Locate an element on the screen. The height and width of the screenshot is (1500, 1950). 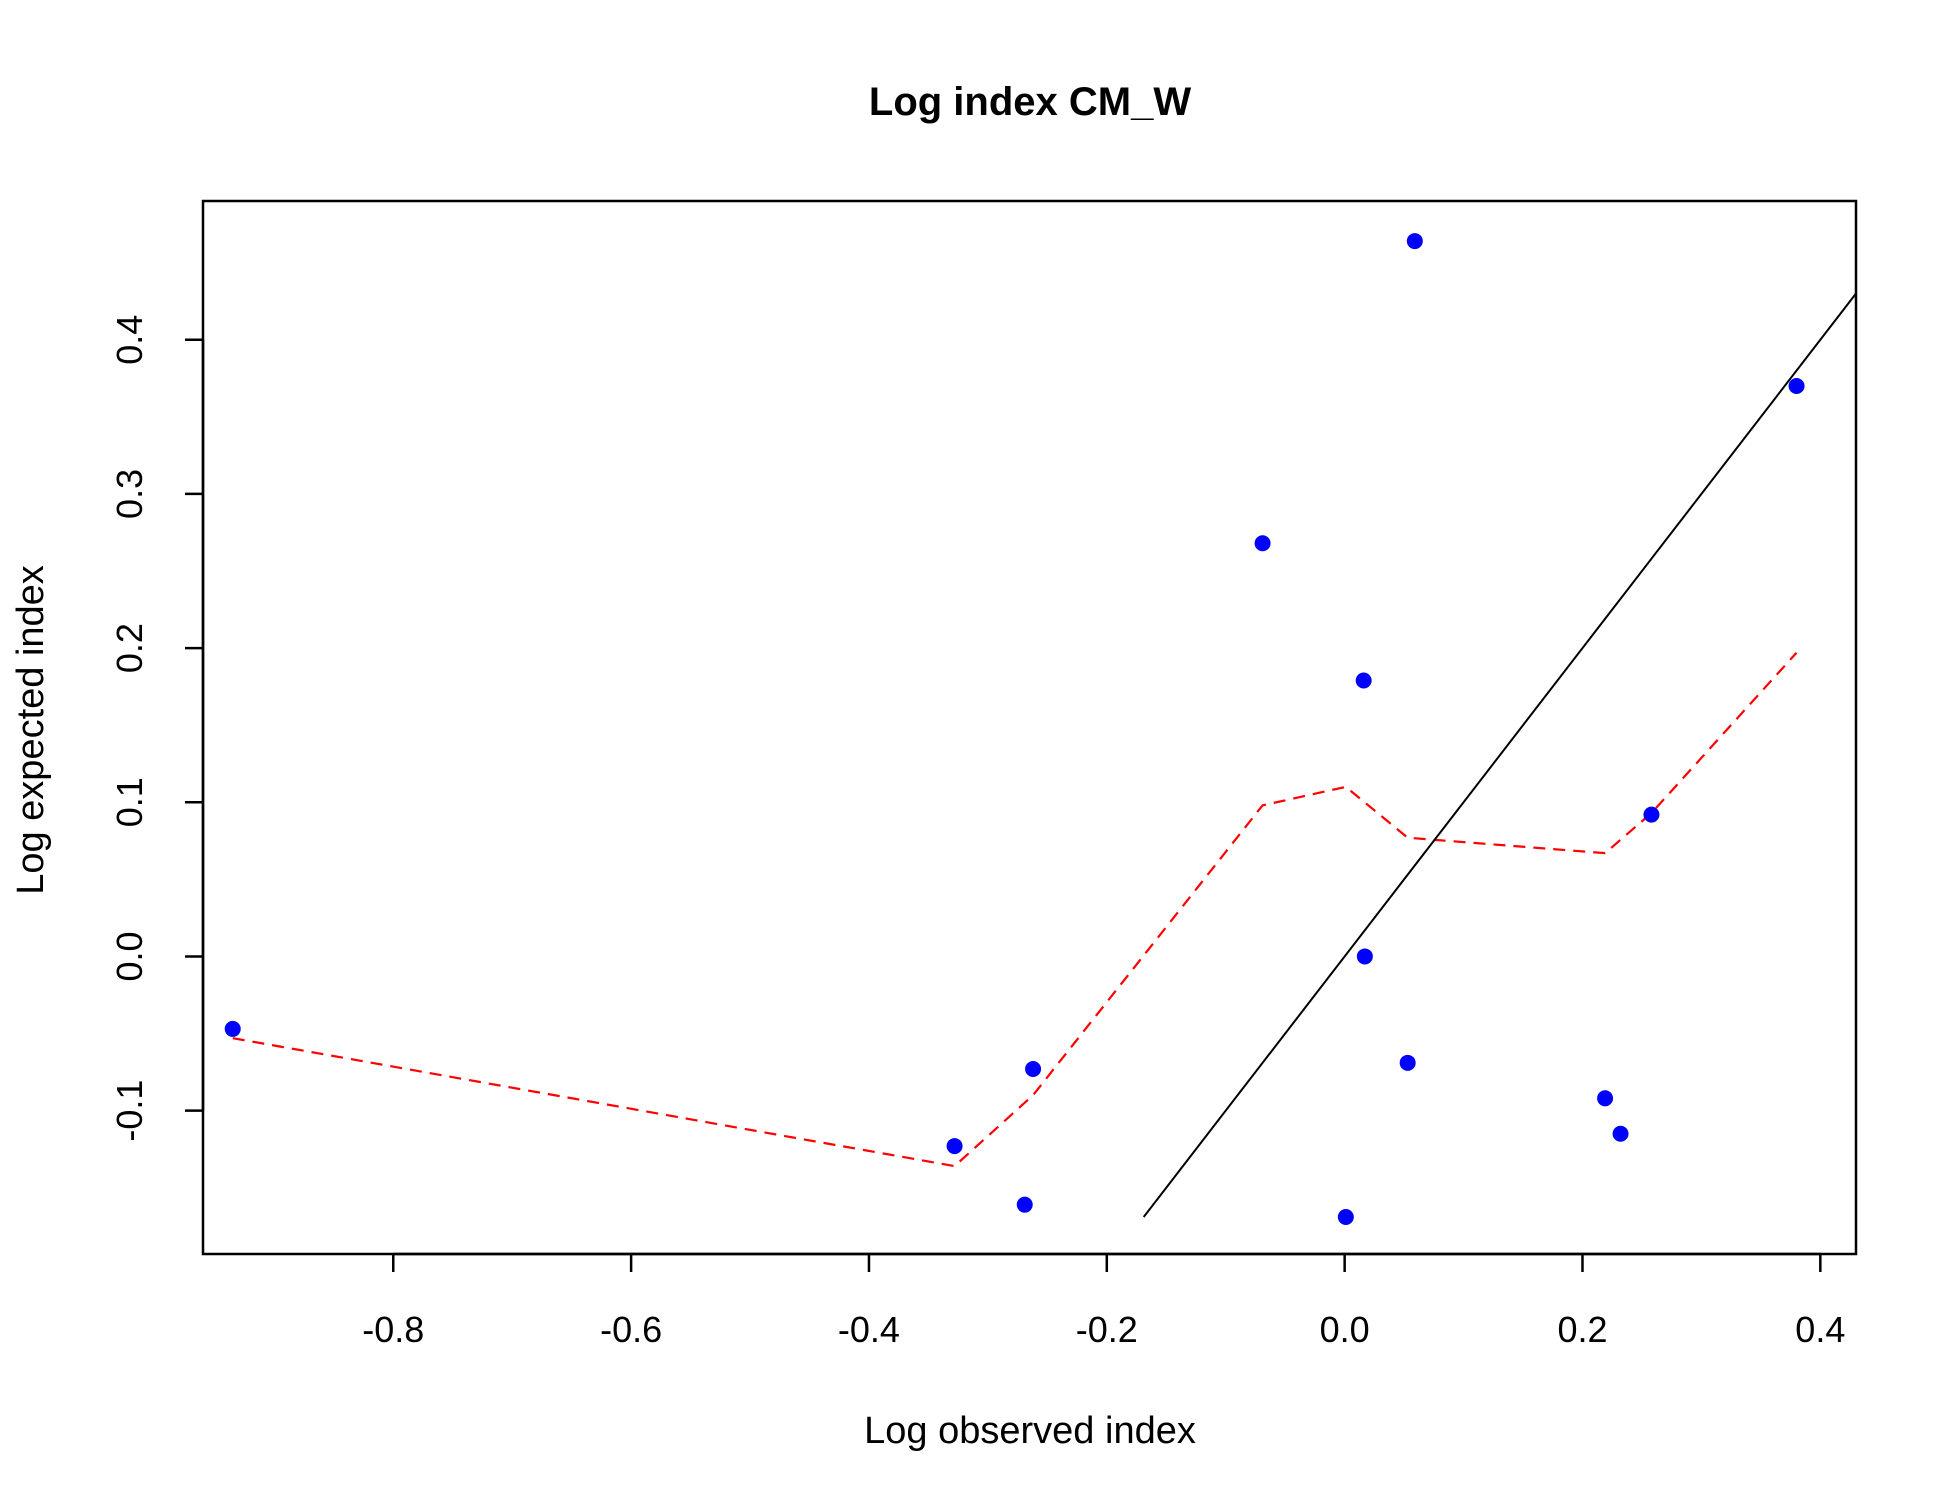
y-axis-label: Log expected index is located at coordinates (31, 730).